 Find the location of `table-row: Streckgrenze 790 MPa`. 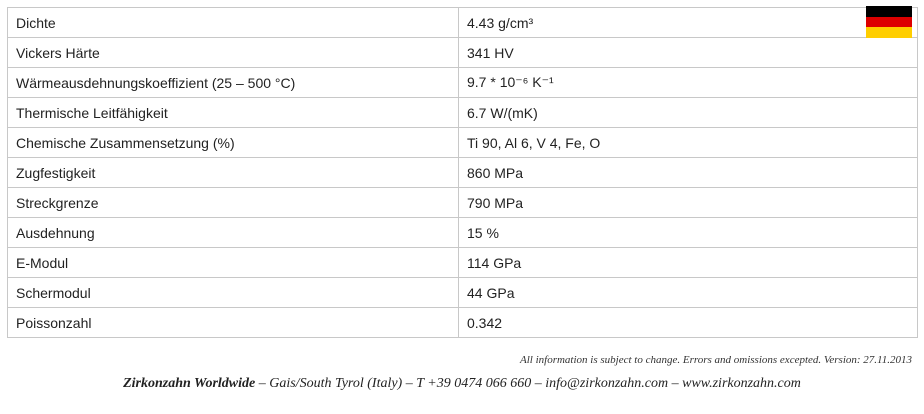

table-row: Streckgrenze 790 MPa is located at coordinates (462, 202).